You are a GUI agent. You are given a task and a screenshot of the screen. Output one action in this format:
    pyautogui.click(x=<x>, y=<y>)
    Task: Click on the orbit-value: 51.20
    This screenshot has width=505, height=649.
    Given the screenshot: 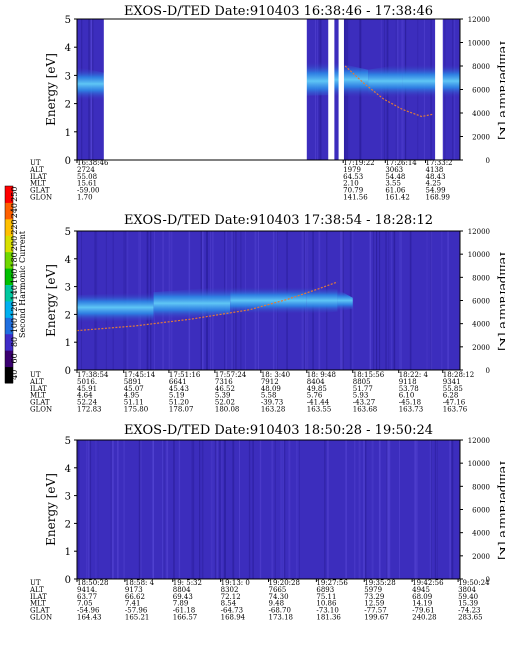 What is the action you would take?
    pyautogui.click(x=179, y=403)
    